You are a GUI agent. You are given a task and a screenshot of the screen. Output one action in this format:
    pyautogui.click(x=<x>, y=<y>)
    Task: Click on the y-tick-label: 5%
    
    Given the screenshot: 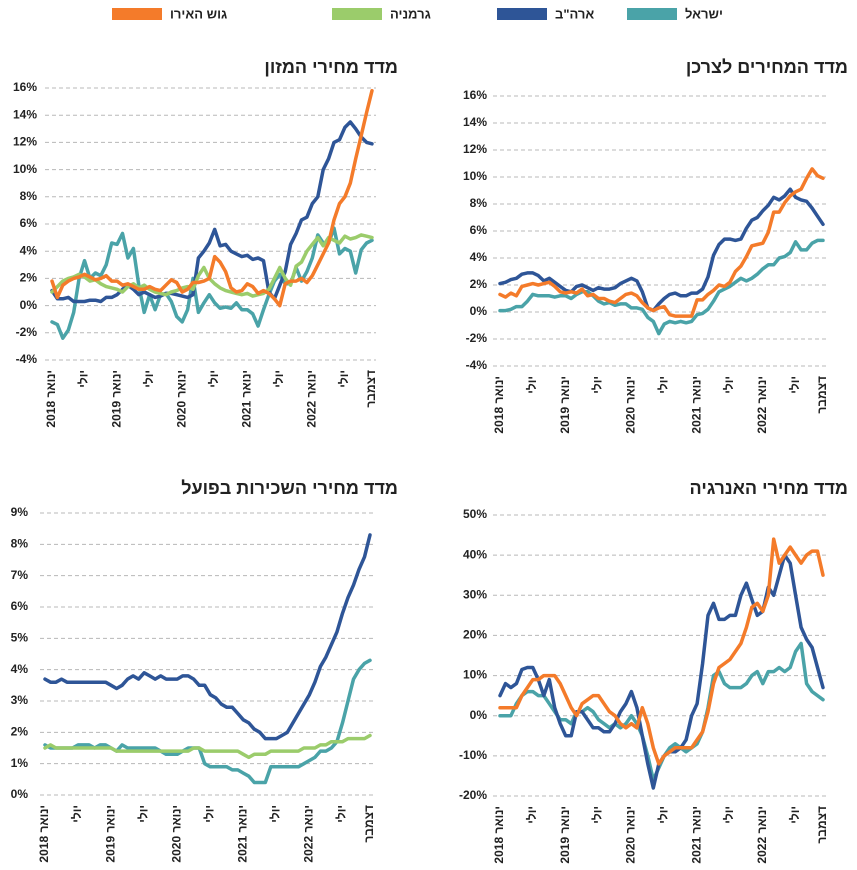 What is the action you would take?
    pyautogui.click(x=20, y=638)
    